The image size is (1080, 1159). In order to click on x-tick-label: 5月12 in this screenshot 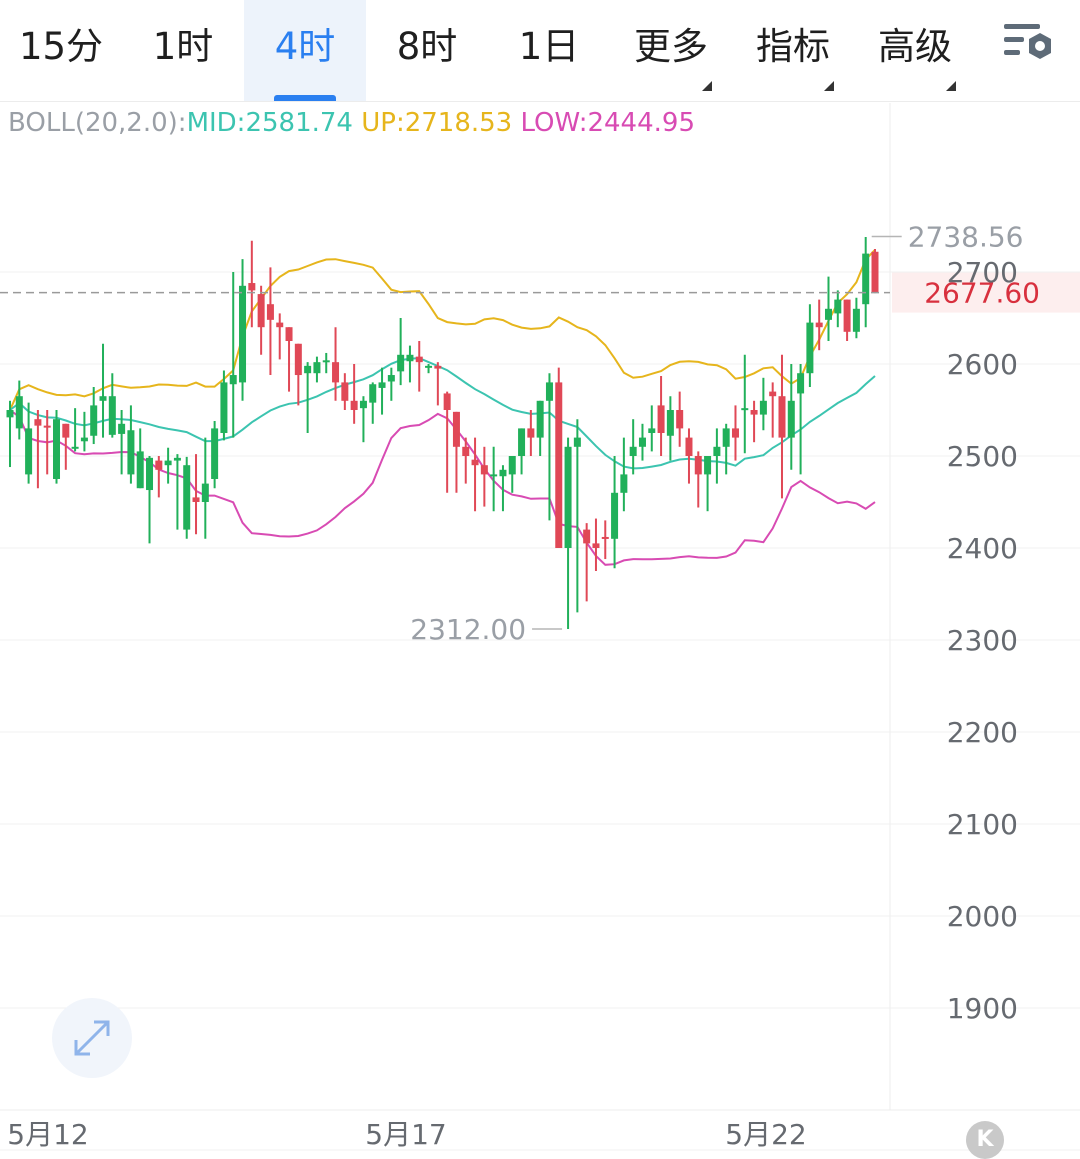, I will do `click(47, 1134)`.